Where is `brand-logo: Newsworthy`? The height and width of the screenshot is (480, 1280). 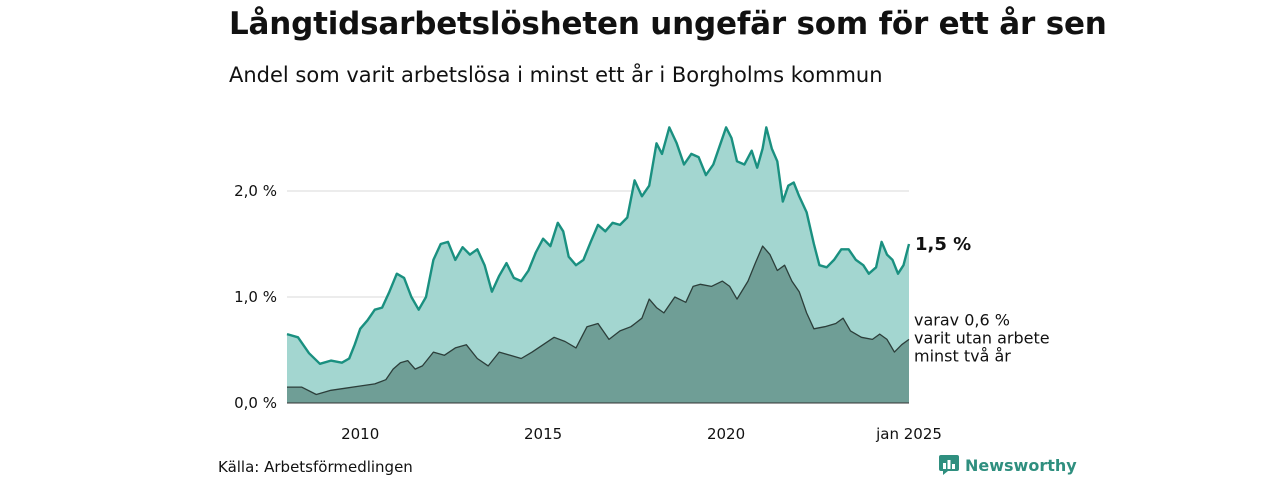
brand-logo: Newsworthy is located at coordinates (1008, 465).